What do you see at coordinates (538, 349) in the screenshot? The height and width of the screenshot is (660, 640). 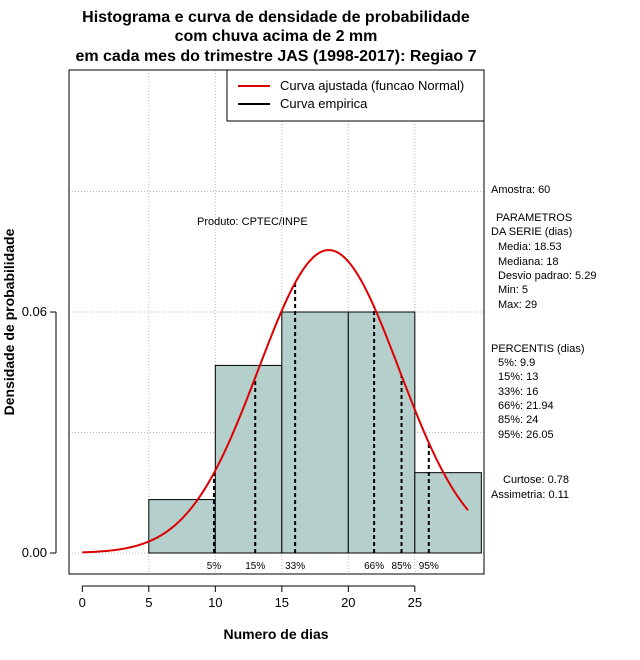 I see `percentis-title: PERCENTIS (dias)` at bounding box center [538, 349].